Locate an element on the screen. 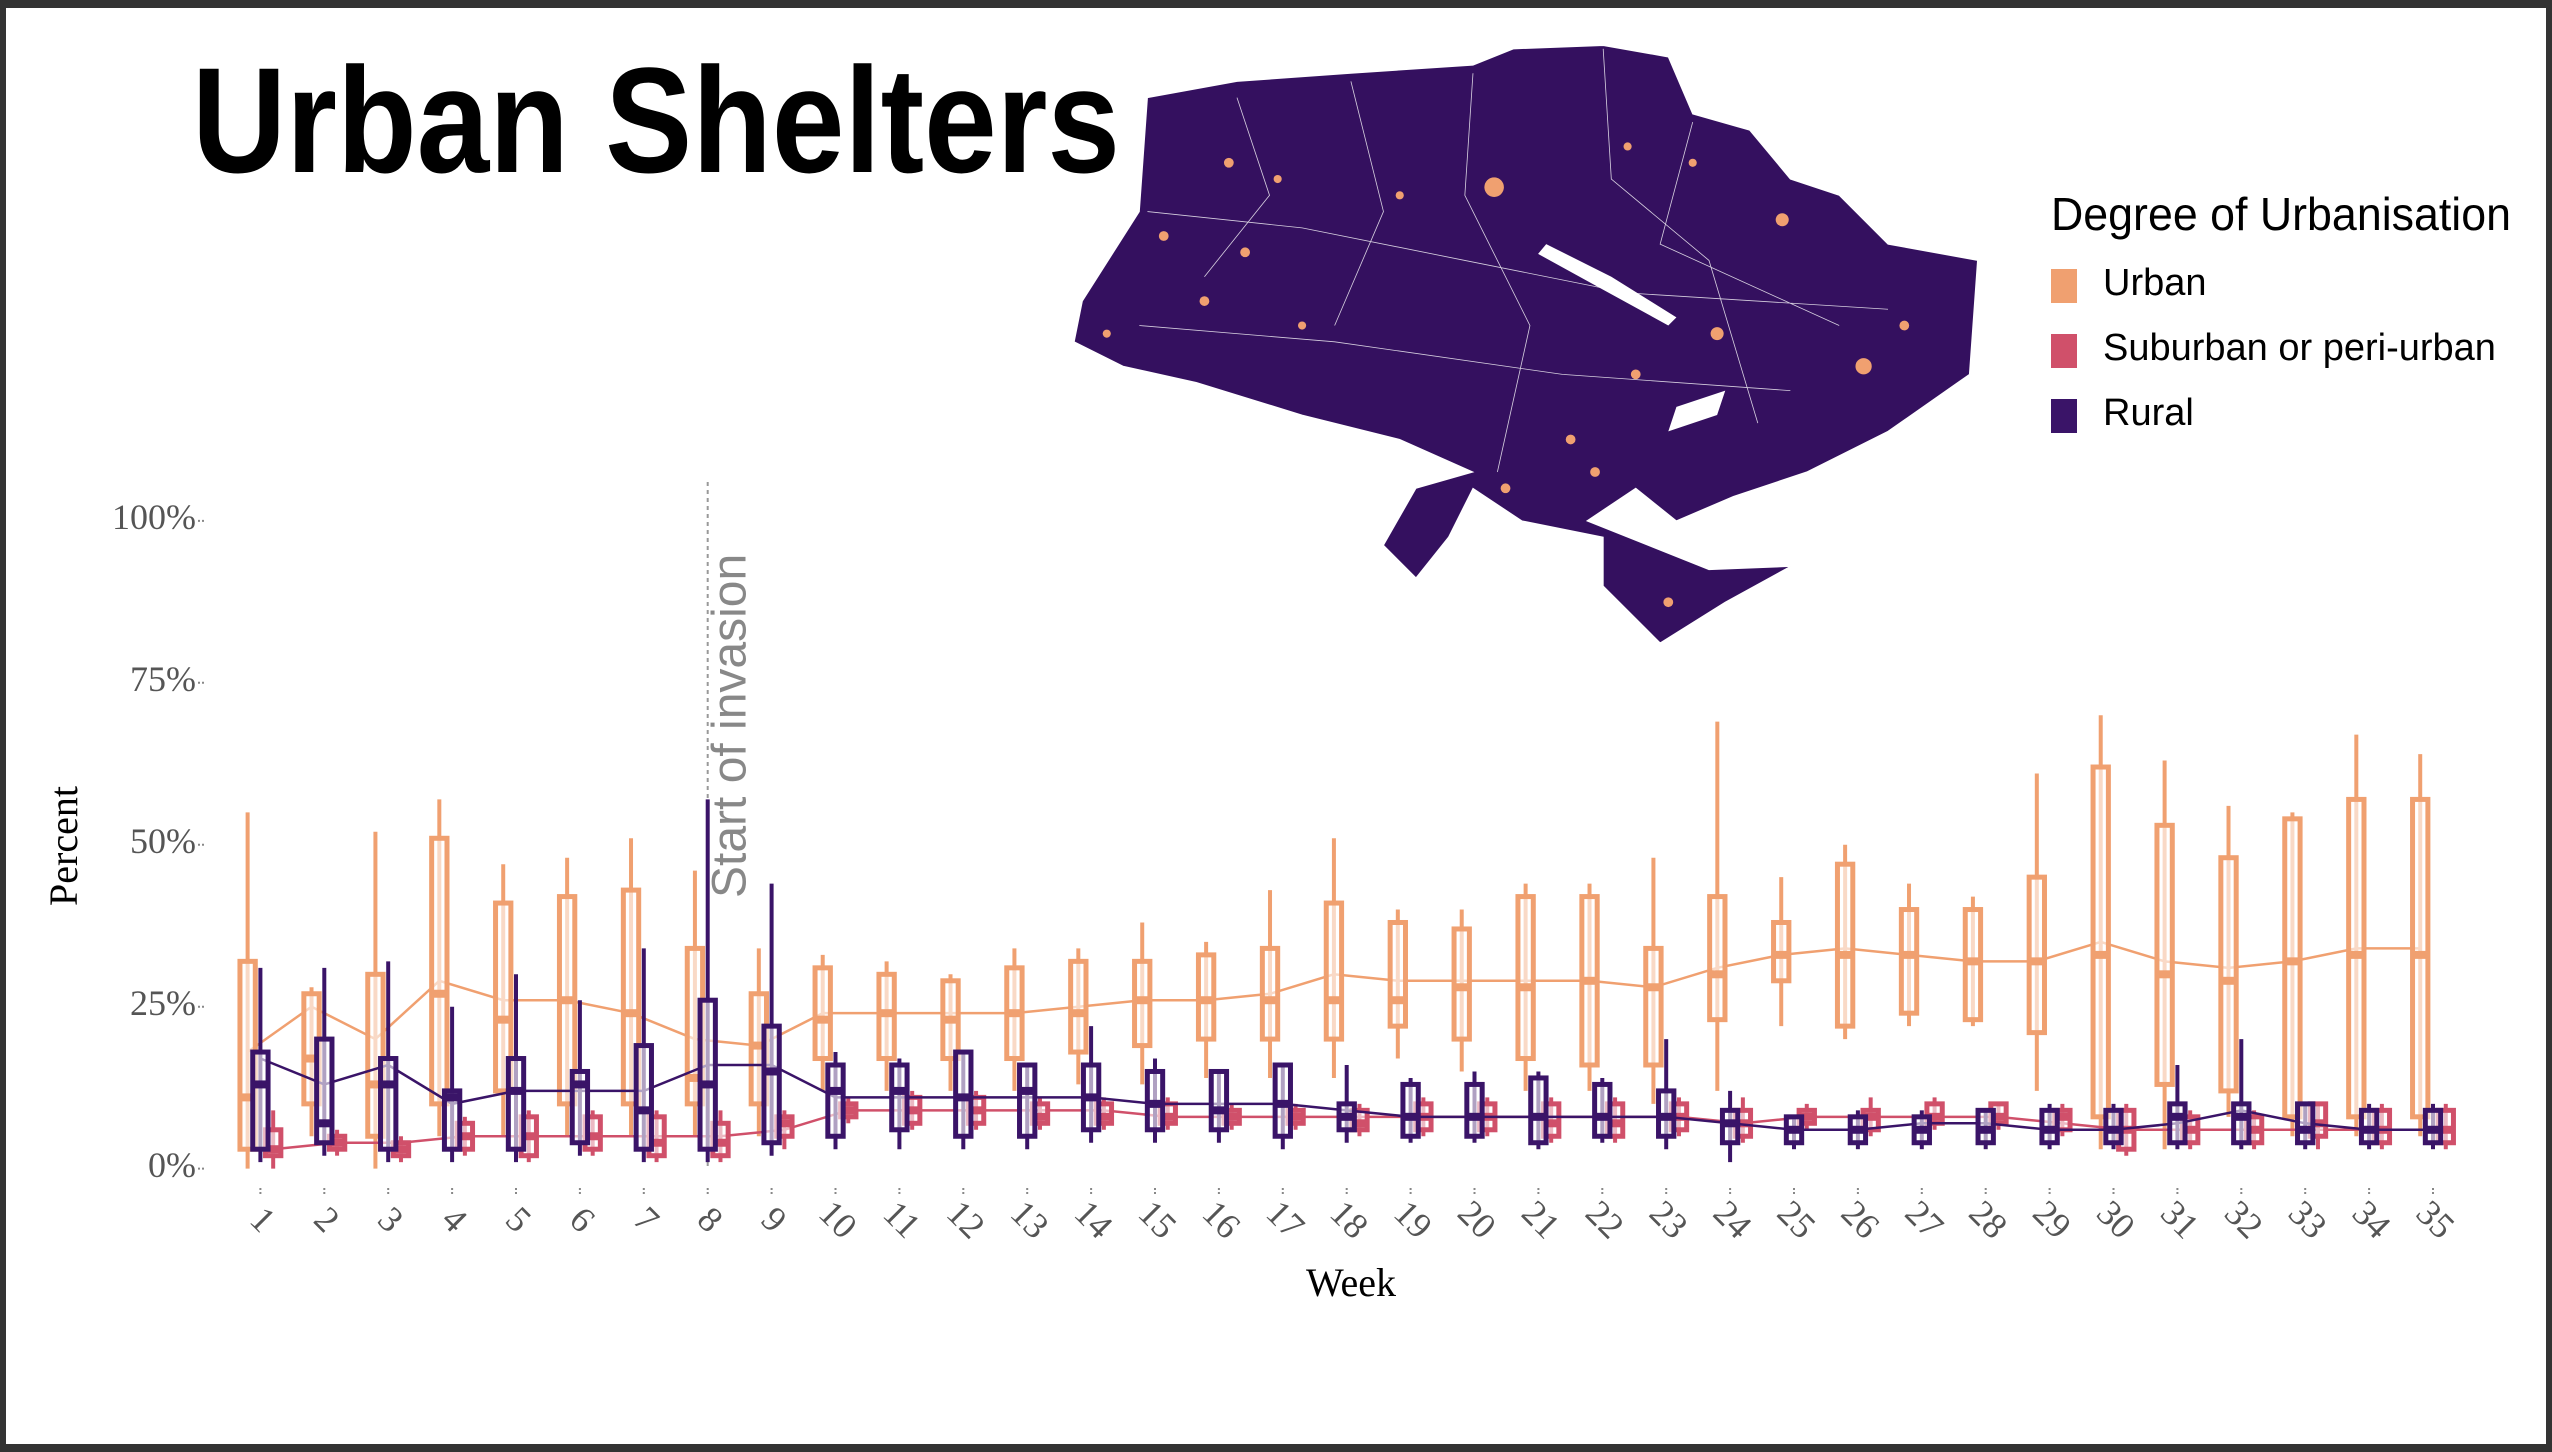 This screenshot has width=2552, height=1452. annotation-text: Start of invasion is located at coordinates (730, 726).